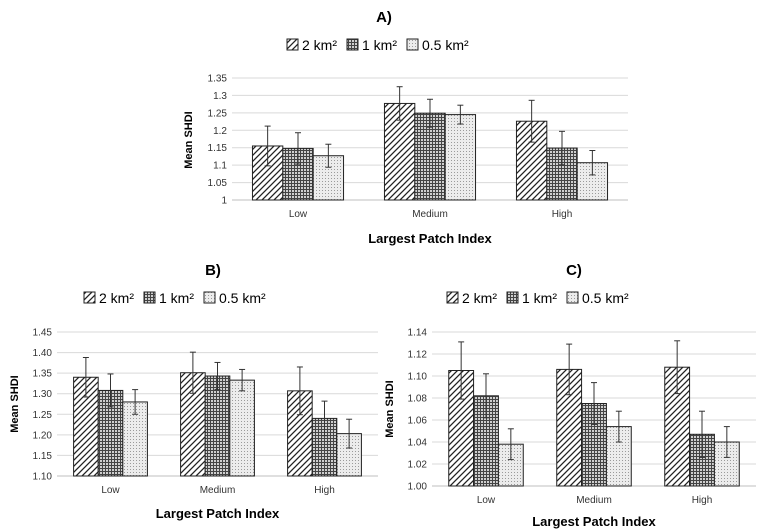 The height and width of the screenshot is (531, 768). What do you see at coordinates (418, 487) in the screenshot?
I see `y-tick-label: 1.00` at bounding box center [418, 487].